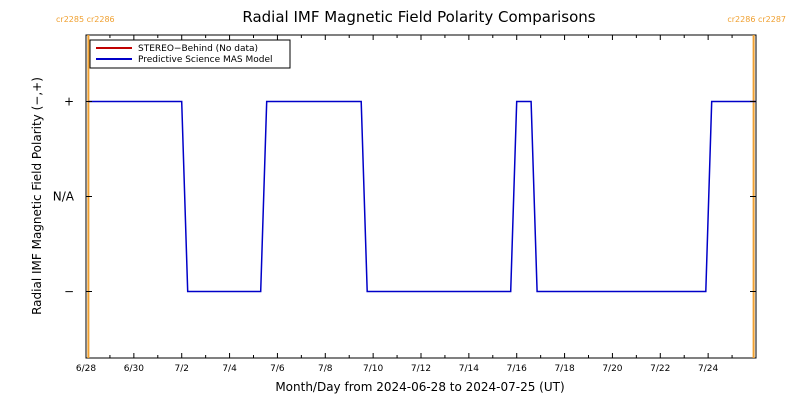 This screenshot has width=800, height=400. I want to click on x-tick-label: 7/6, so click(277, 369).